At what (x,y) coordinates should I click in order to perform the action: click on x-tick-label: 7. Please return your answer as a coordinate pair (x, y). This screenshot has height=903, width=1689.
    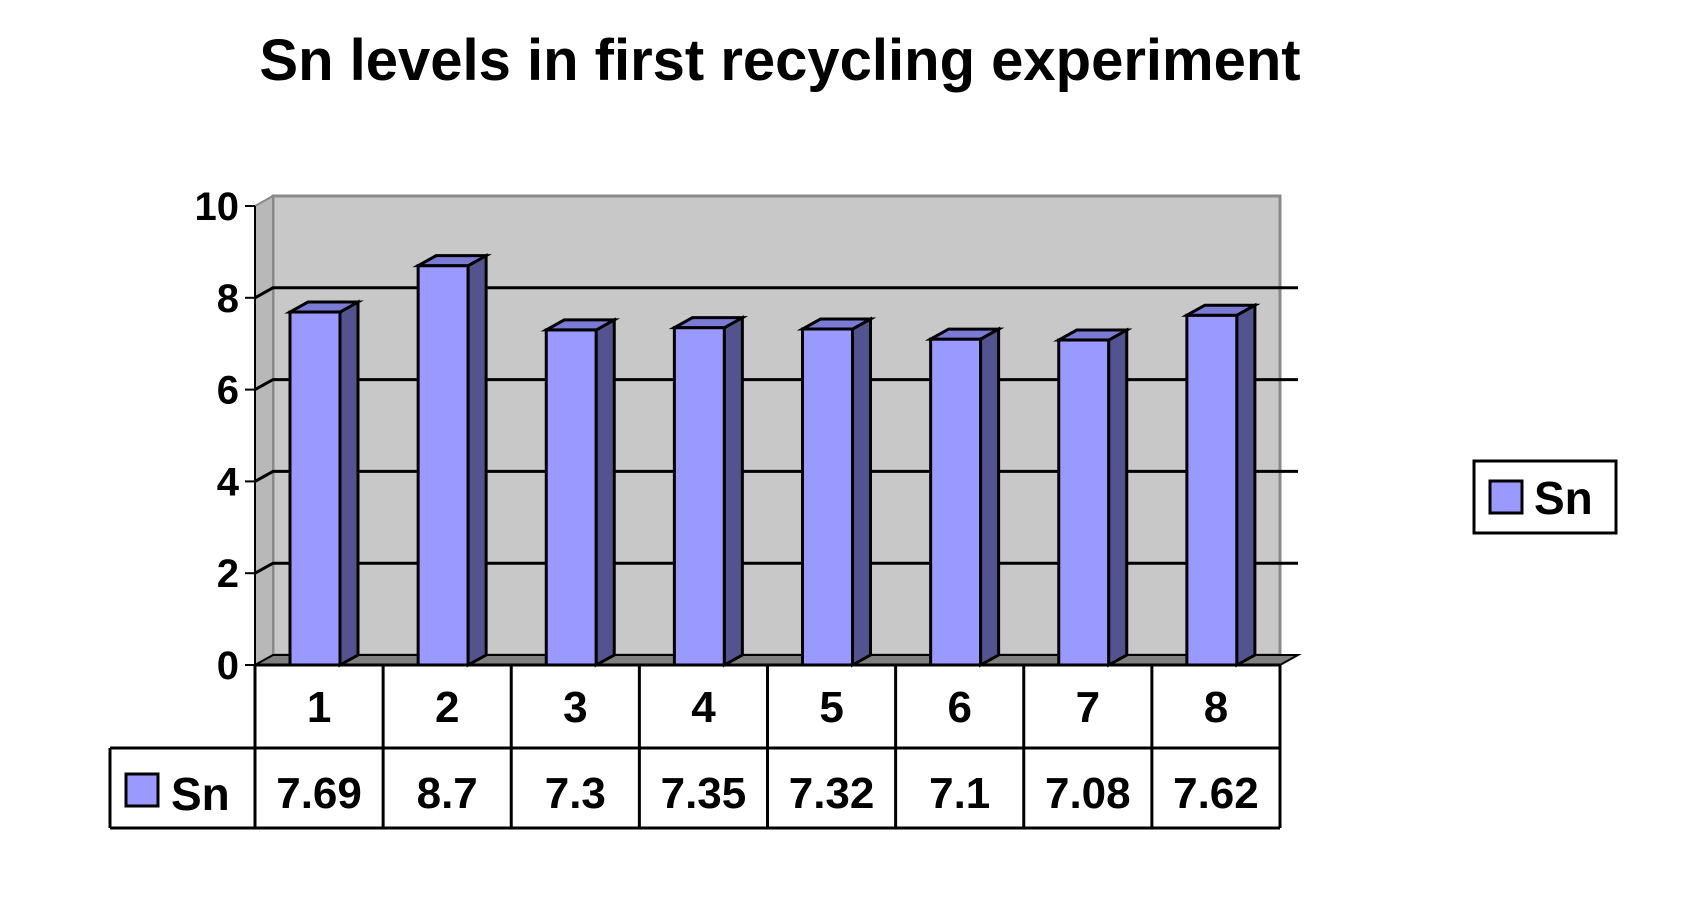
    Looking at the image, I should click on (1088, 707).